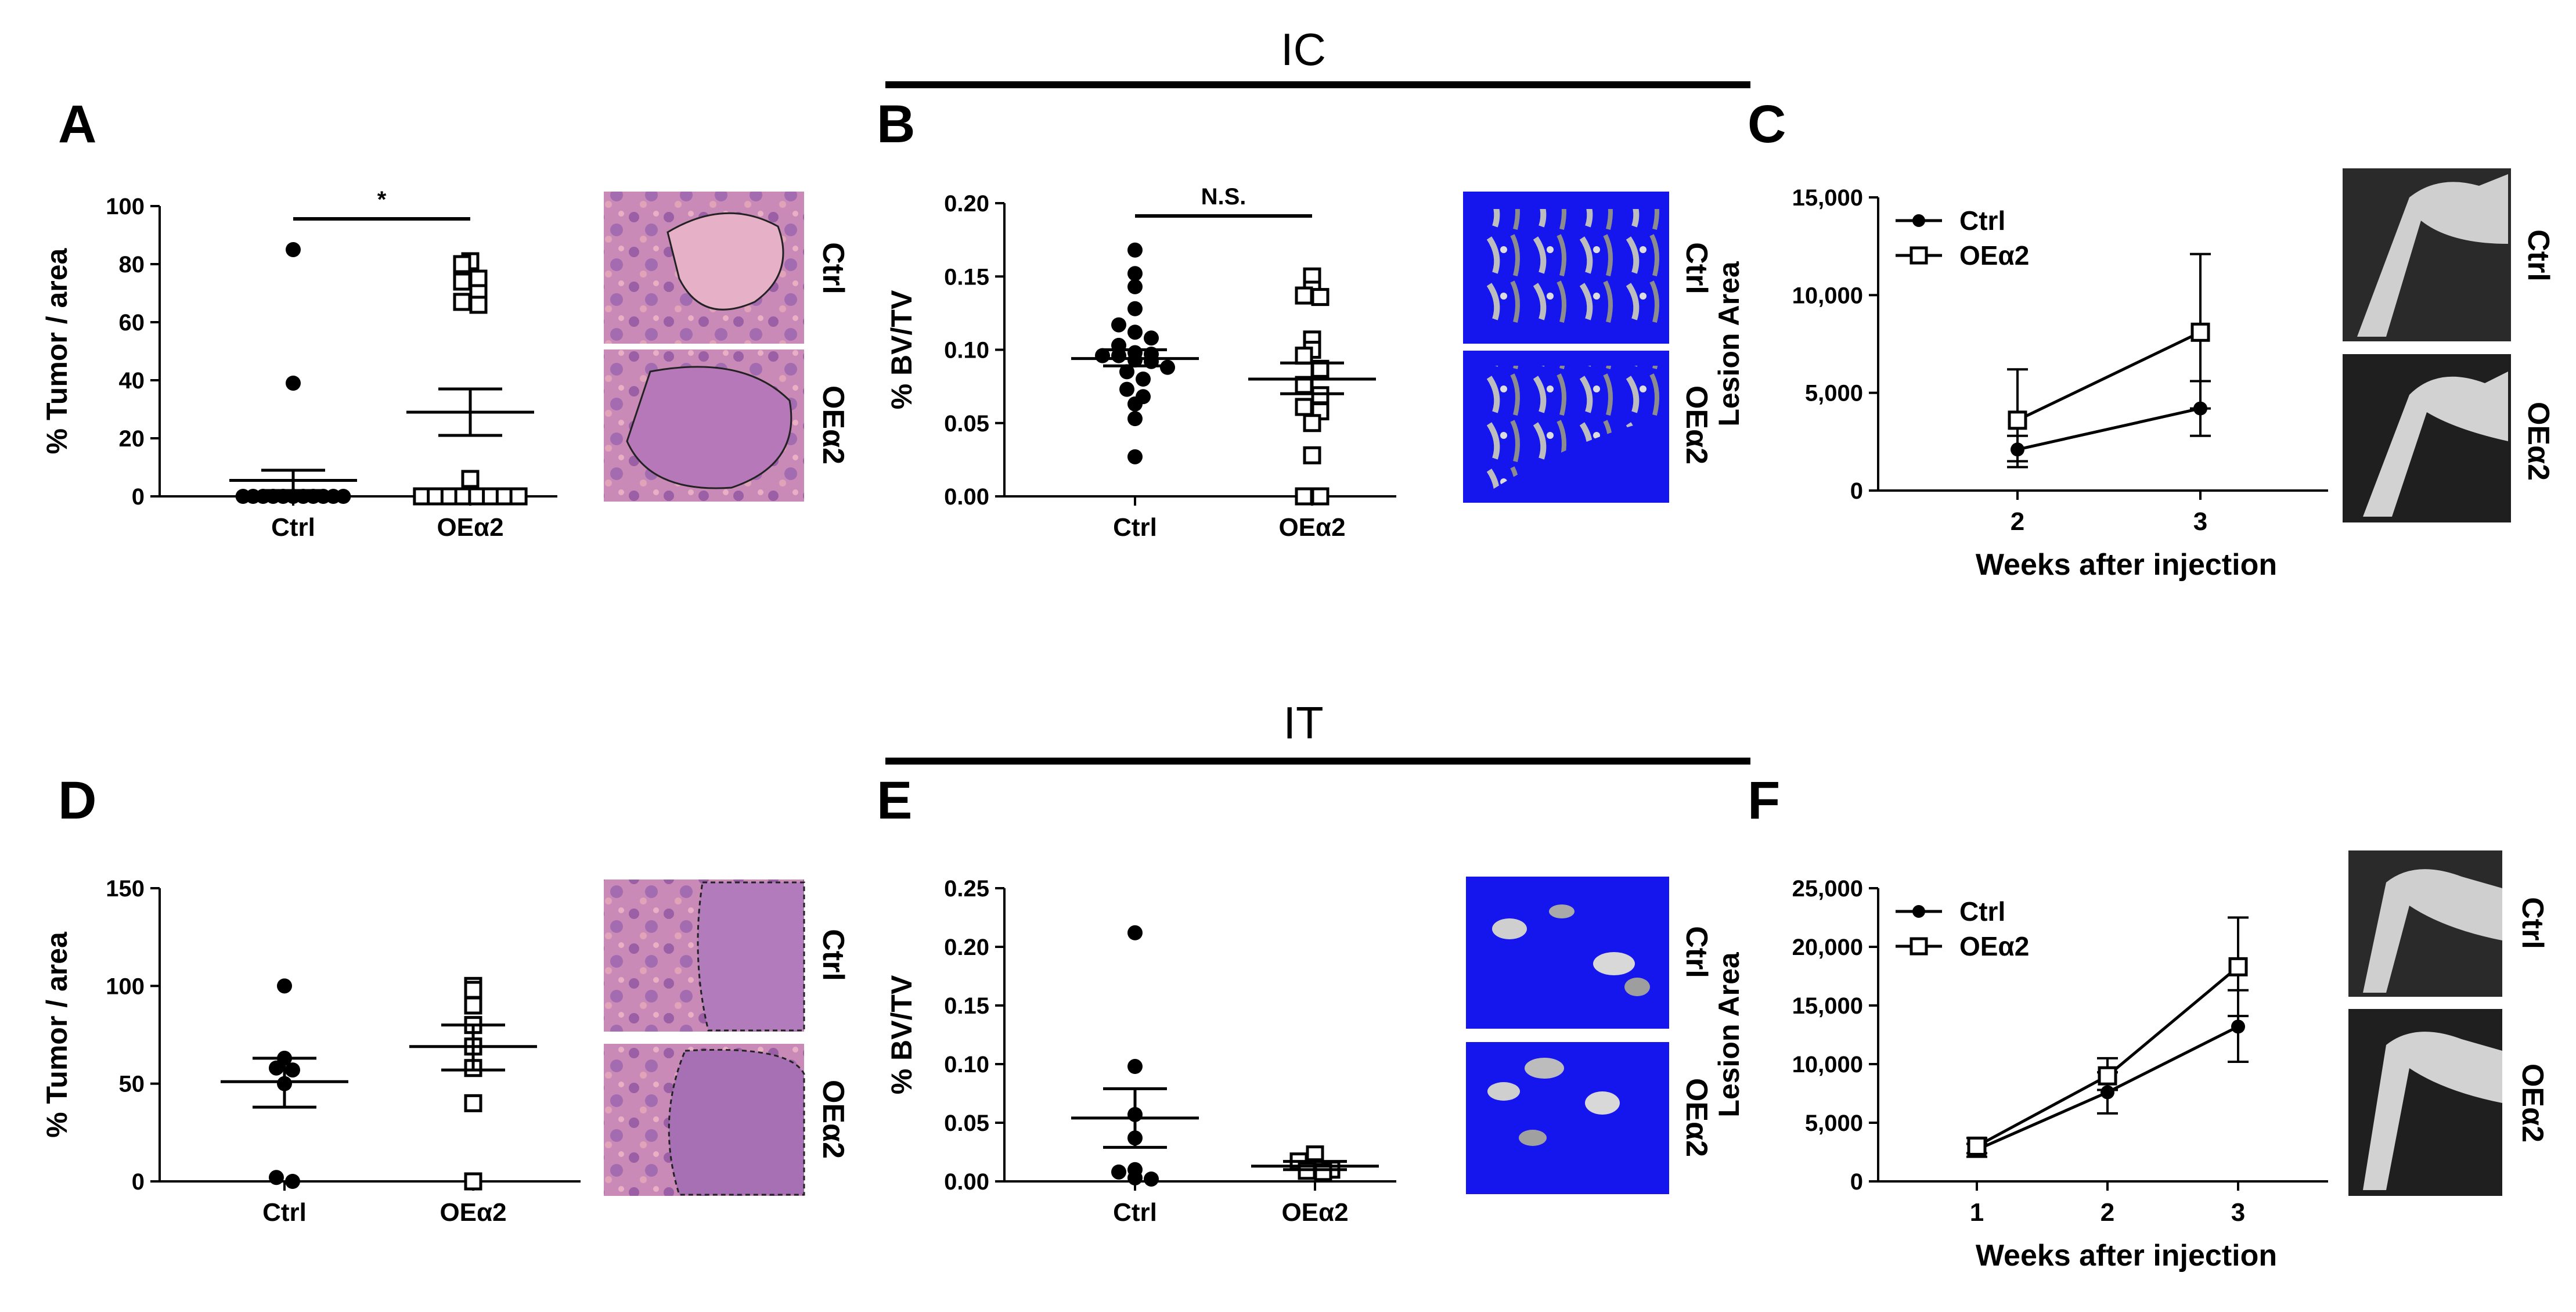  I want to click on xray-image-c-oe, so click(2427, 438).